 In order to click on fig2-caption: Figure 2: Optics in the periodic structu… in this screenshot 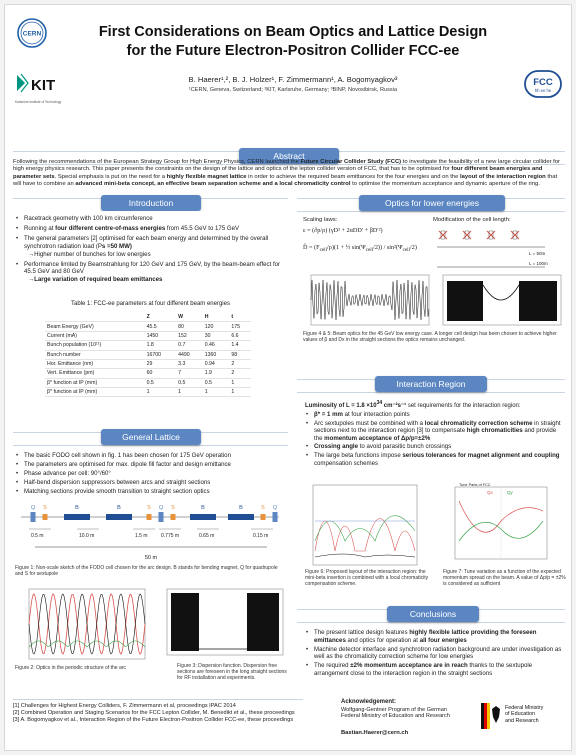, I will do `click(70, 668)`.